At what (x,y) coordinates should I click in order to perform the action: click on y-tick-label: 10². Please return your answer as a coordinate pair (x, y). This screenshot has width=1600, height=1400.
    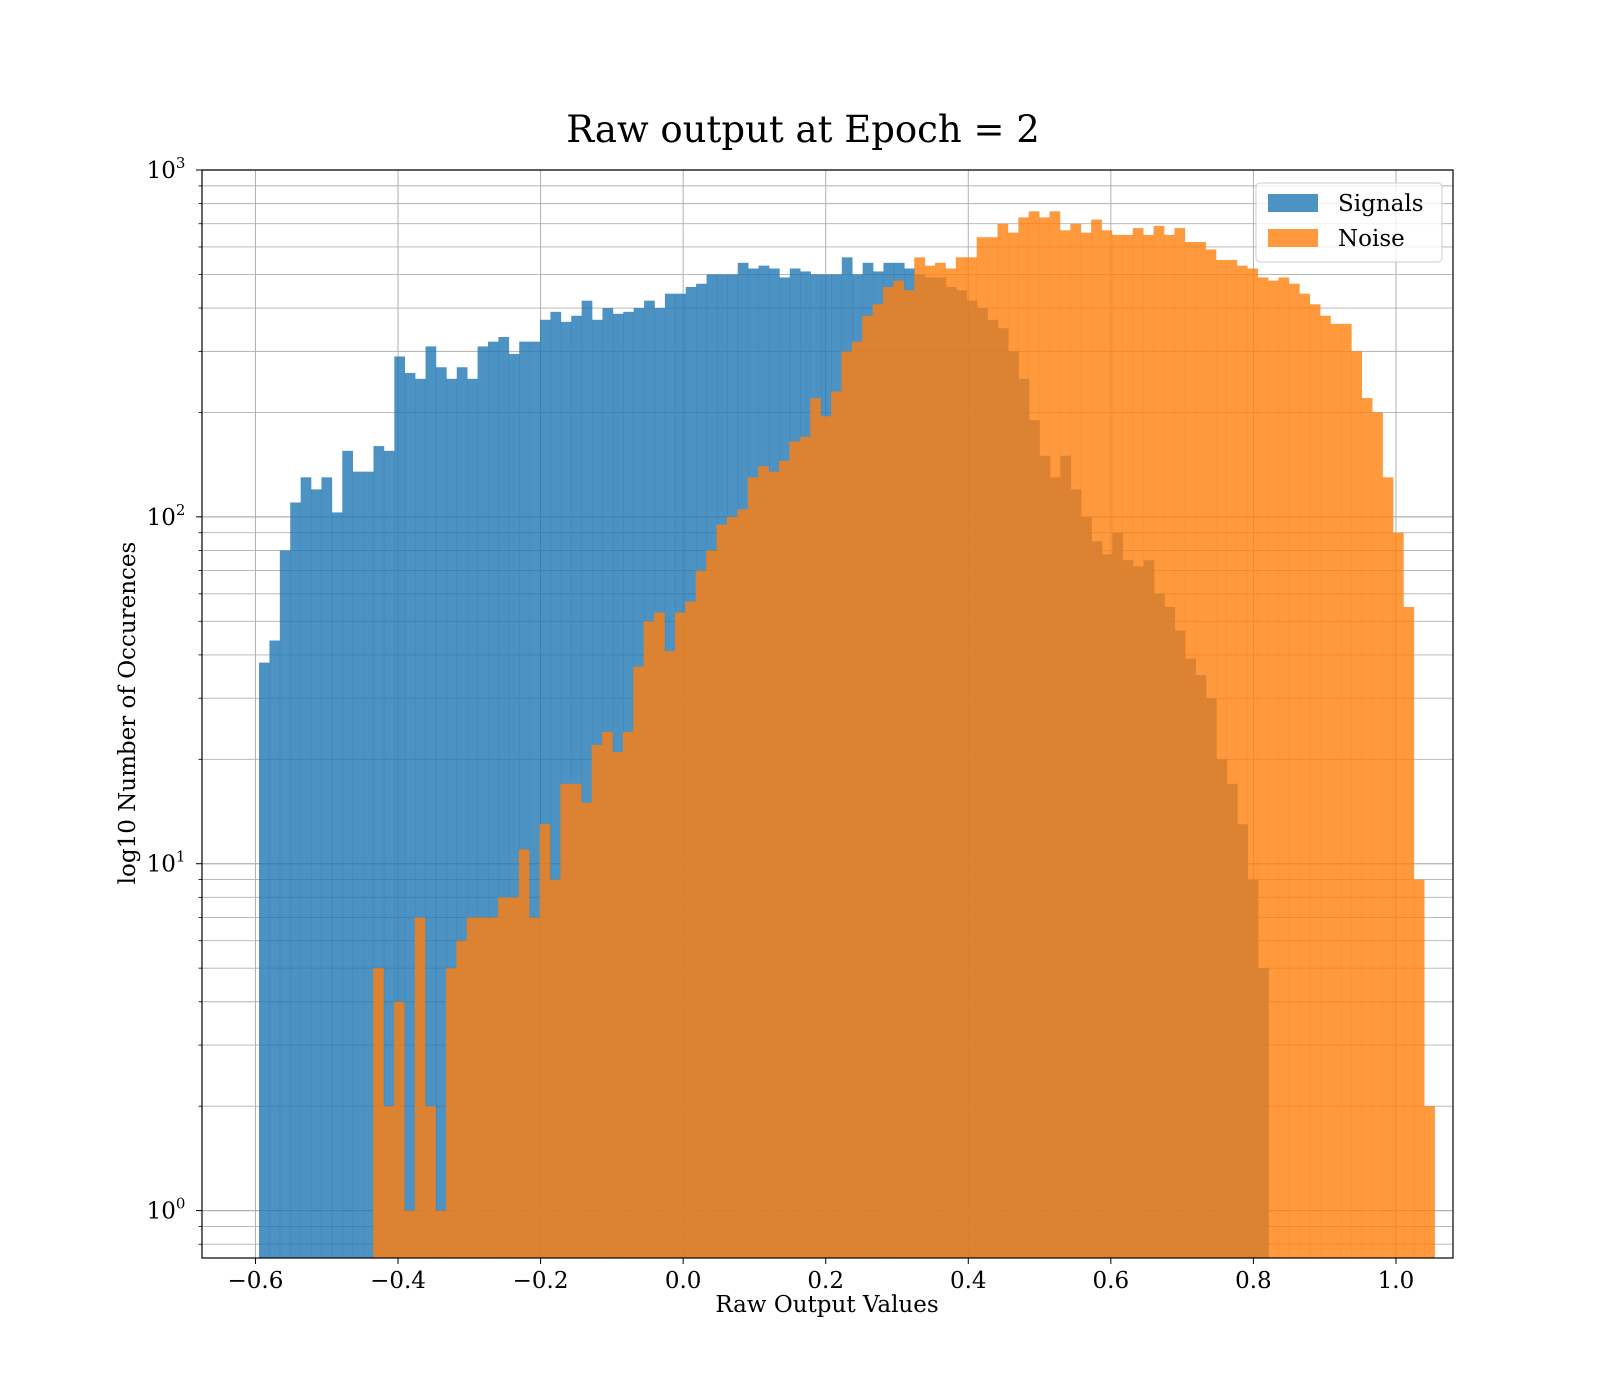
    Looking at the image, I should click on (166, 516).